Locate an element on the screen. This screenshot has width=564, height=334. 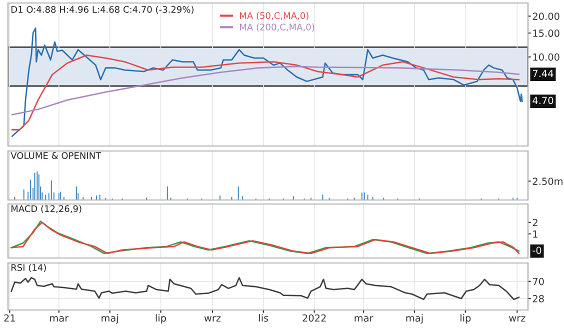
annotation: 4.70 is located at coordinates (543, 100).